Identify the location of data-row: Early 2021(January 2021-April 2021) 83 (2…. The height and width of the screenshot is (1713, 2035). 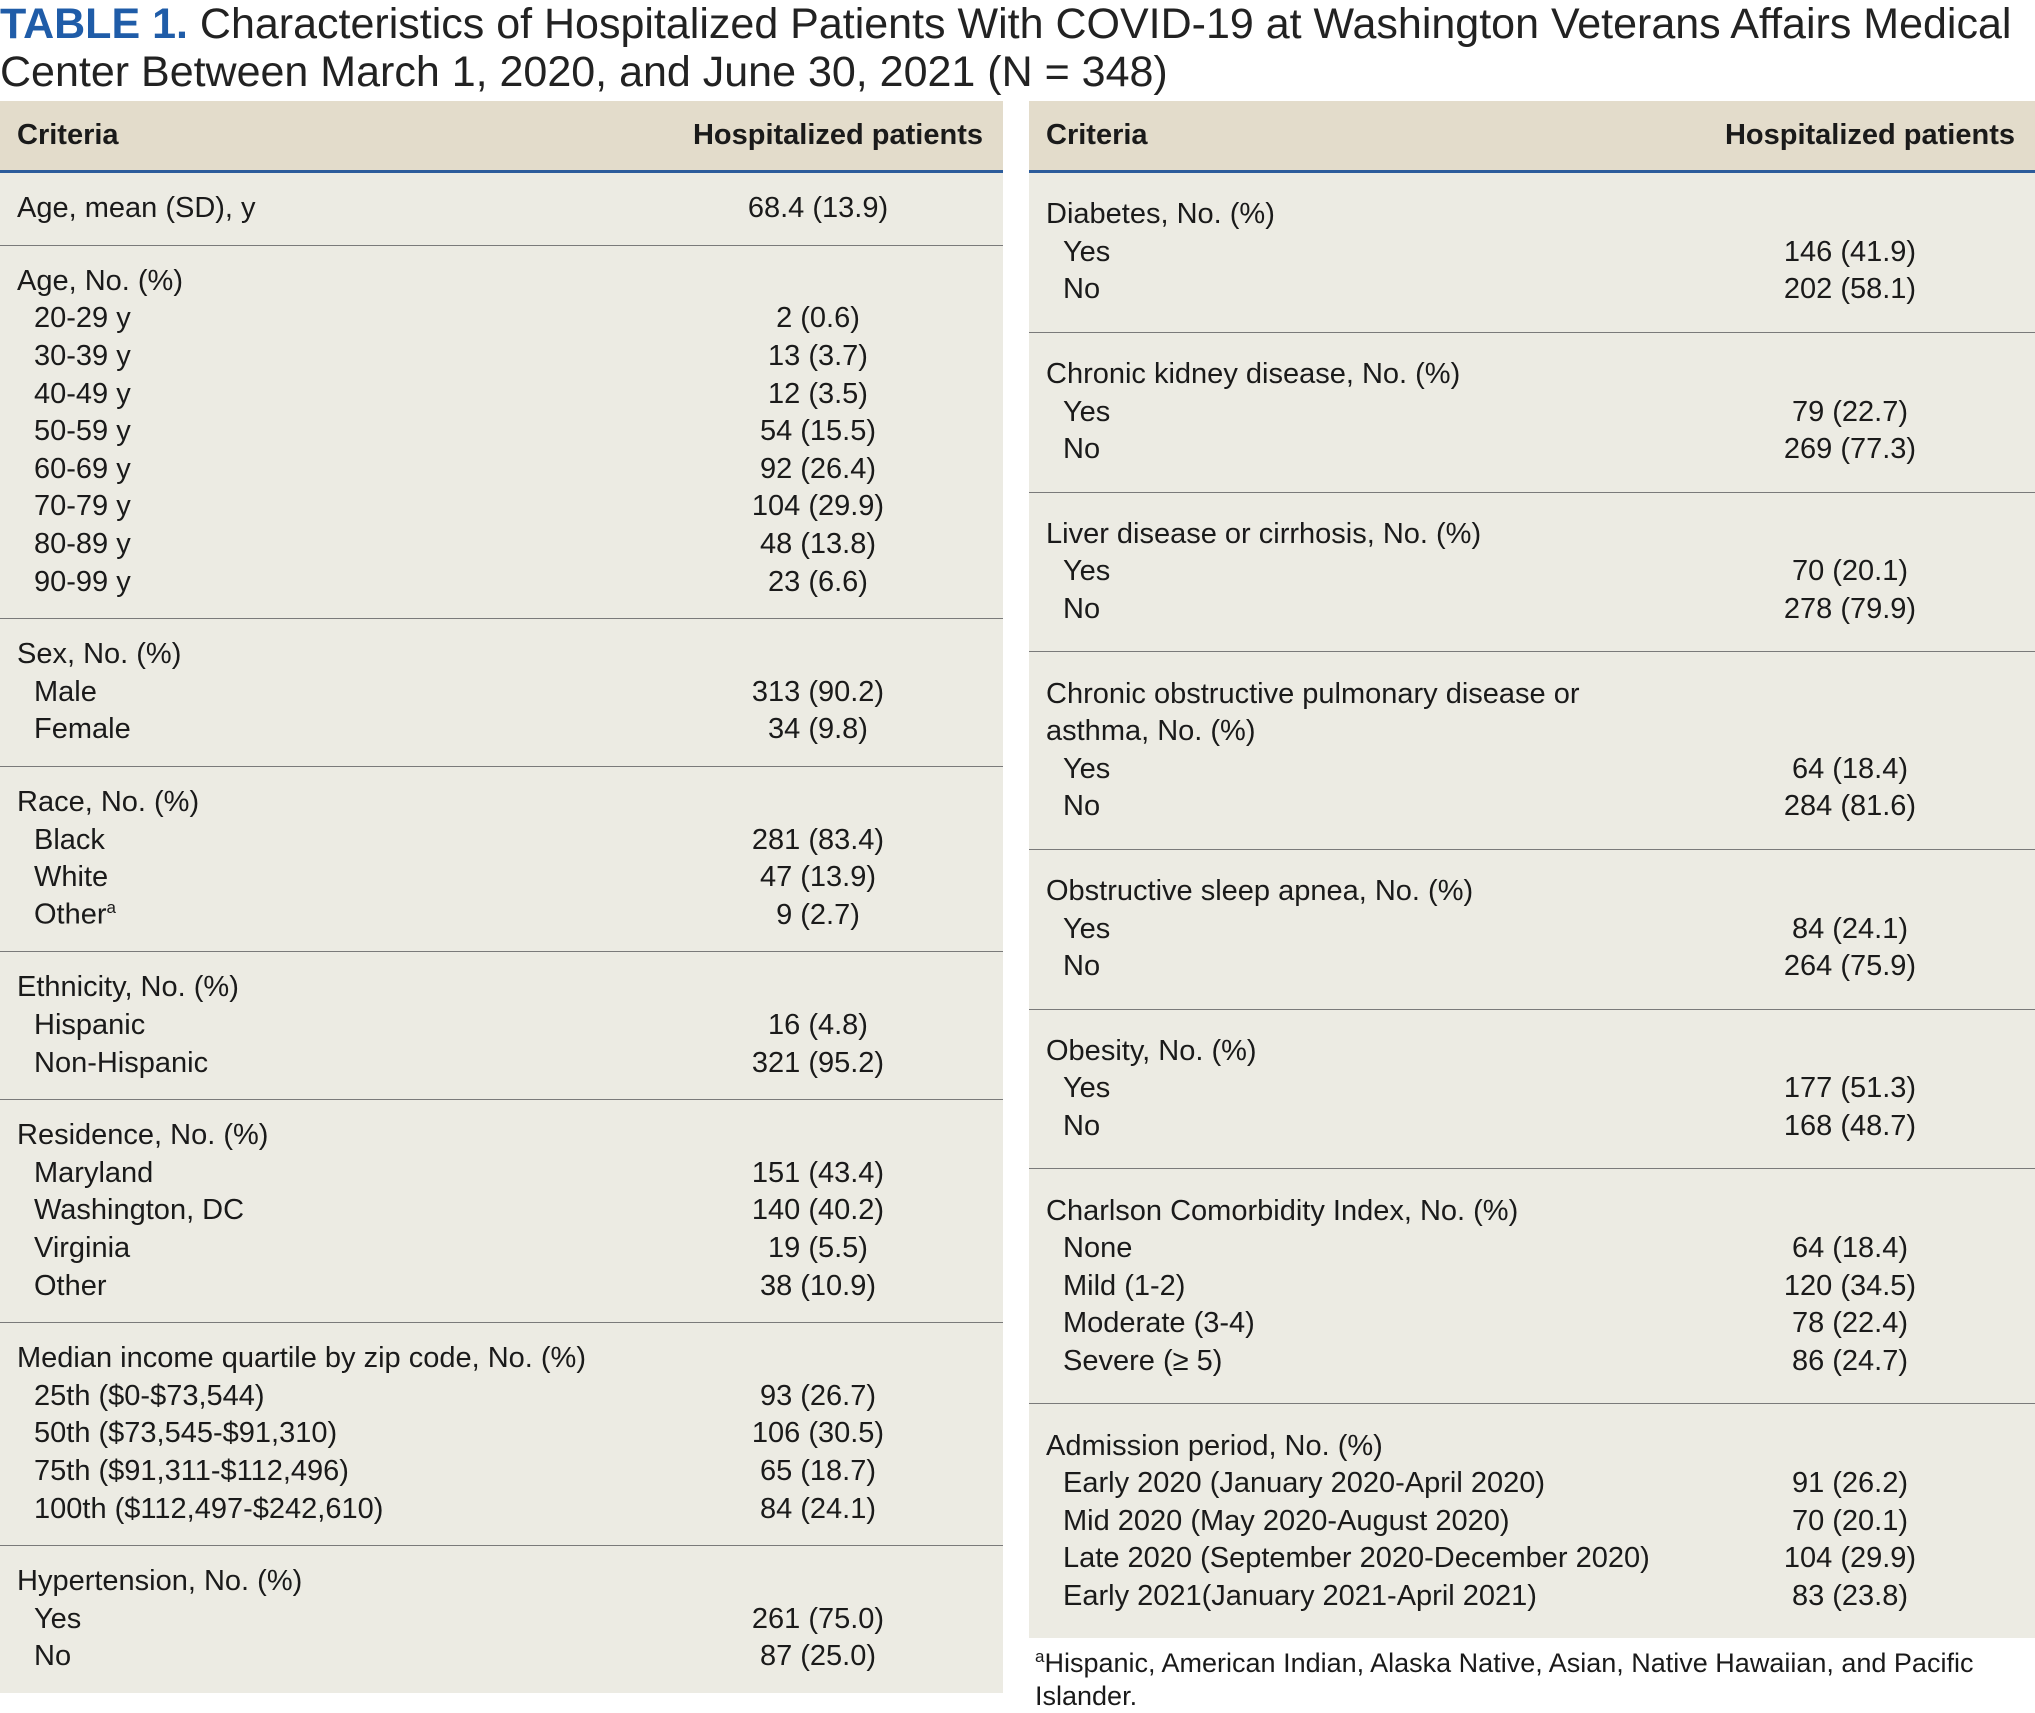
(1532, 1597).